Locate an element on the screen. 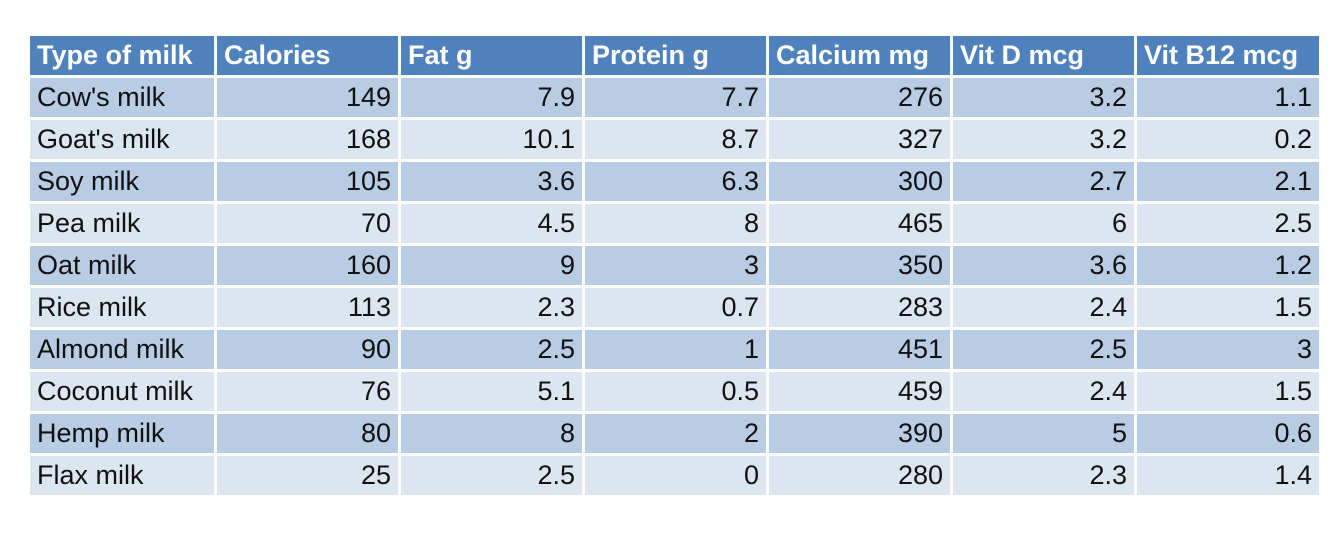 This screenshot has height=547, width=1335. table-row: Almond milk 90 2.5 1 451 2.5 3 is located at coordinates (674, 349).